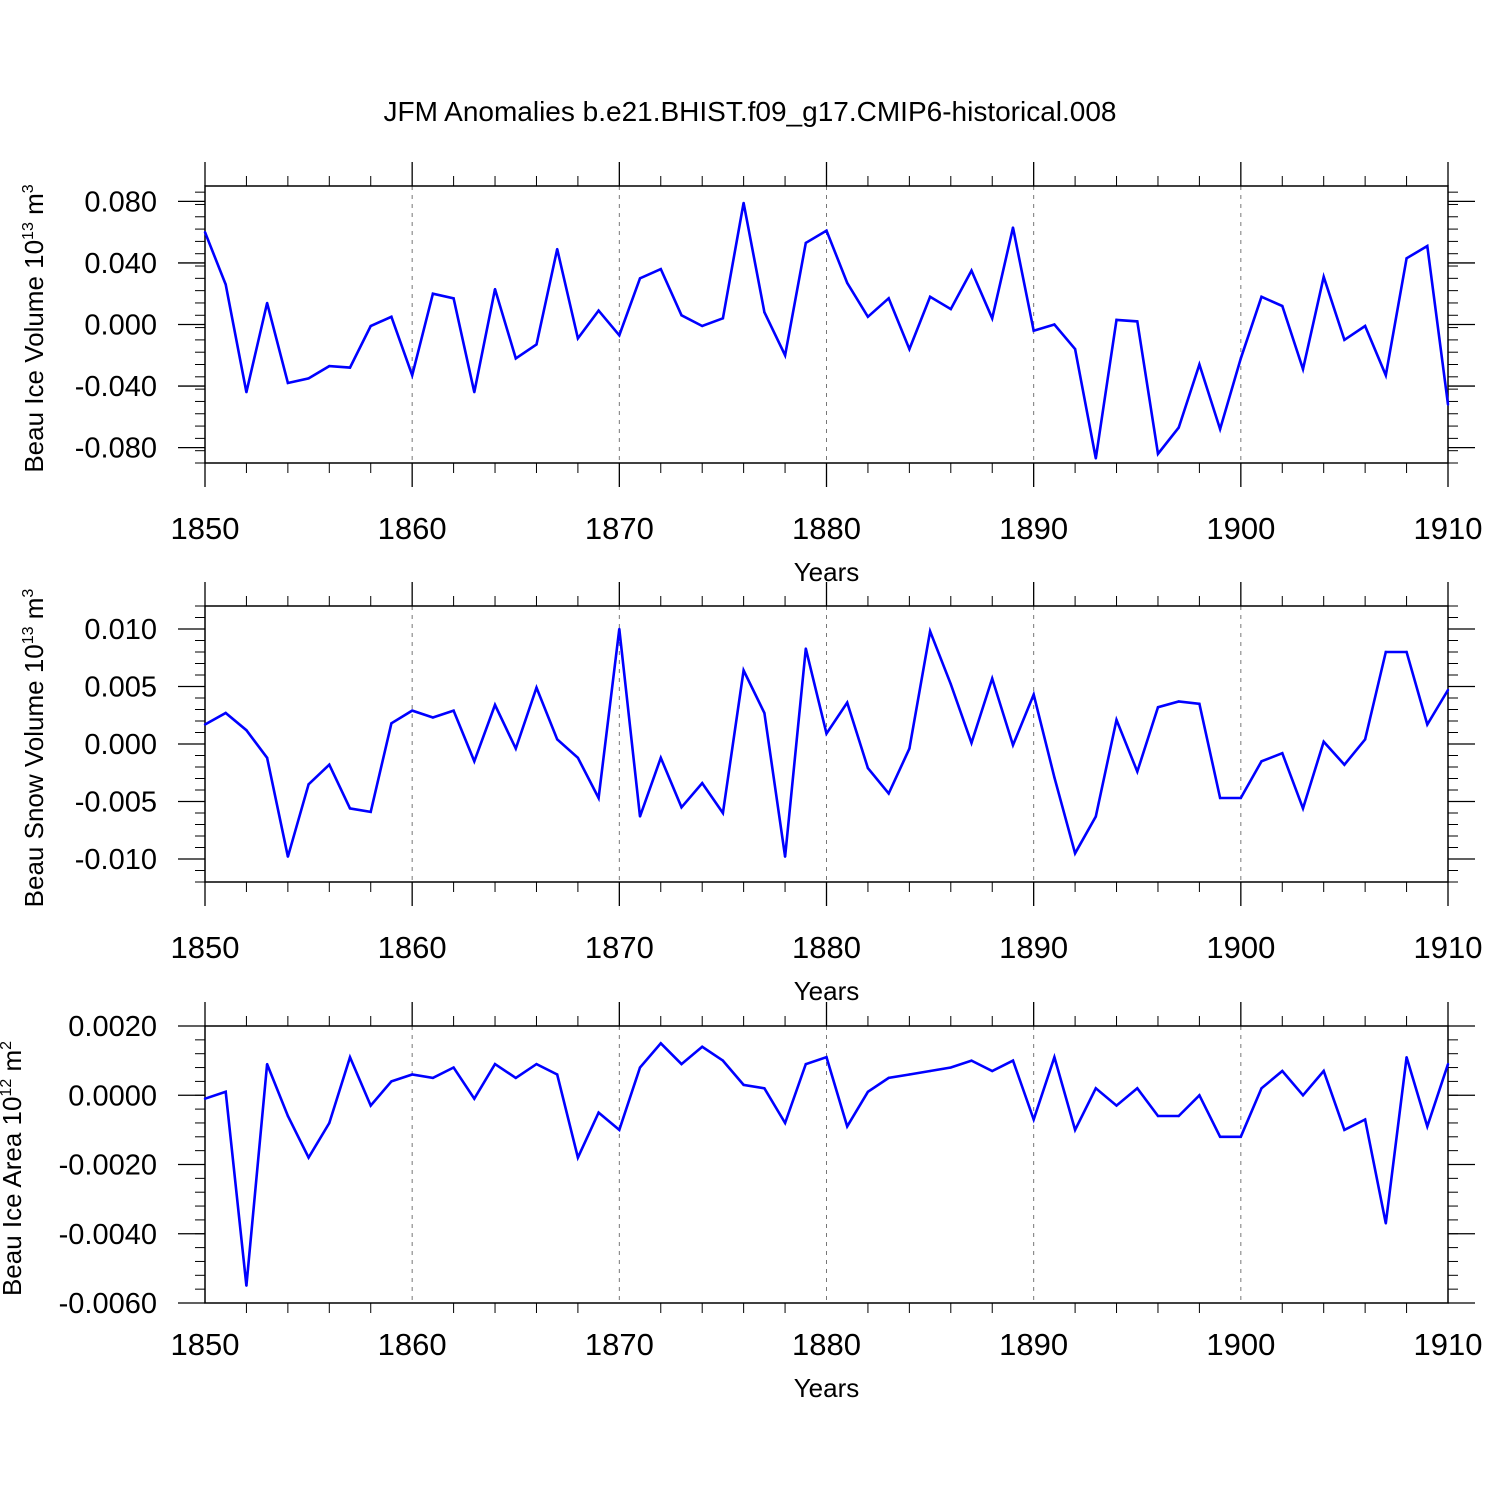 Image resolution: width=1500 pixels, height=1500 pixels. Describe the element at coordinates (619, 1344) in the screenshot. I see `x-tick-label: 1870` at that location.